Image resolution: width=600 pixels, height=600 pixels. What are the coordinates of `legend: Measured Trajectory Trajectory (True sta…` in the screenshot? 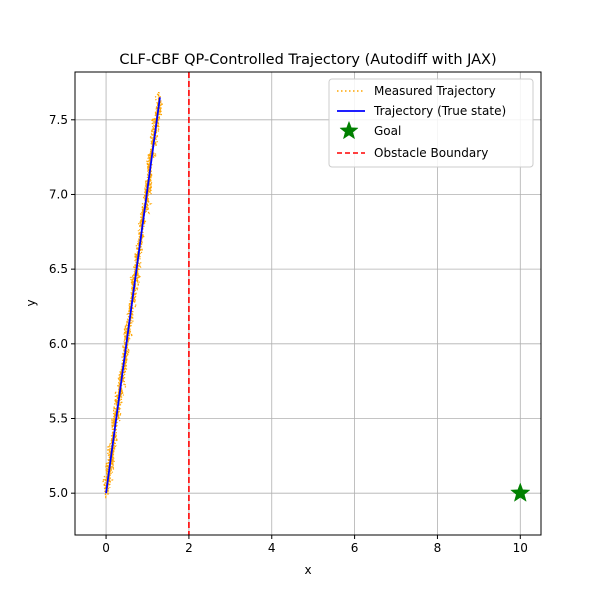 It's located at (431, 123).